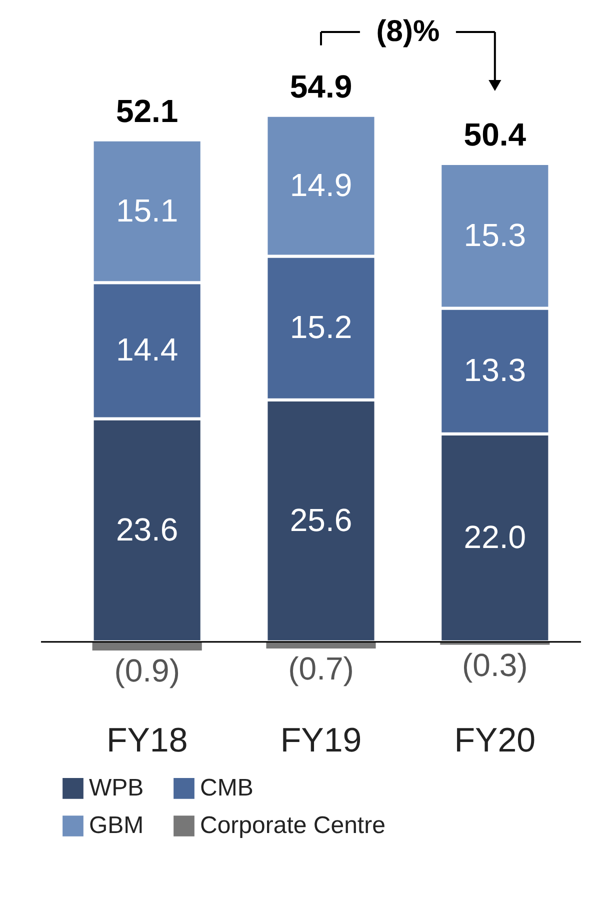  What do you see at coordinates (321, 327) in the screenshot?
I see `data-label: 15.2` at bounding box center [321, 327].